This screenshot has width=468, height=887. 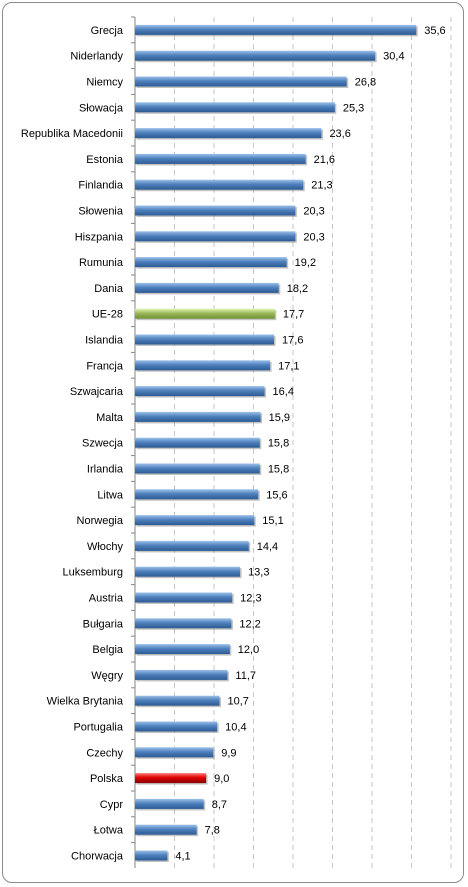 I want to click on category-label: Francja, so click(x=105, y=366).